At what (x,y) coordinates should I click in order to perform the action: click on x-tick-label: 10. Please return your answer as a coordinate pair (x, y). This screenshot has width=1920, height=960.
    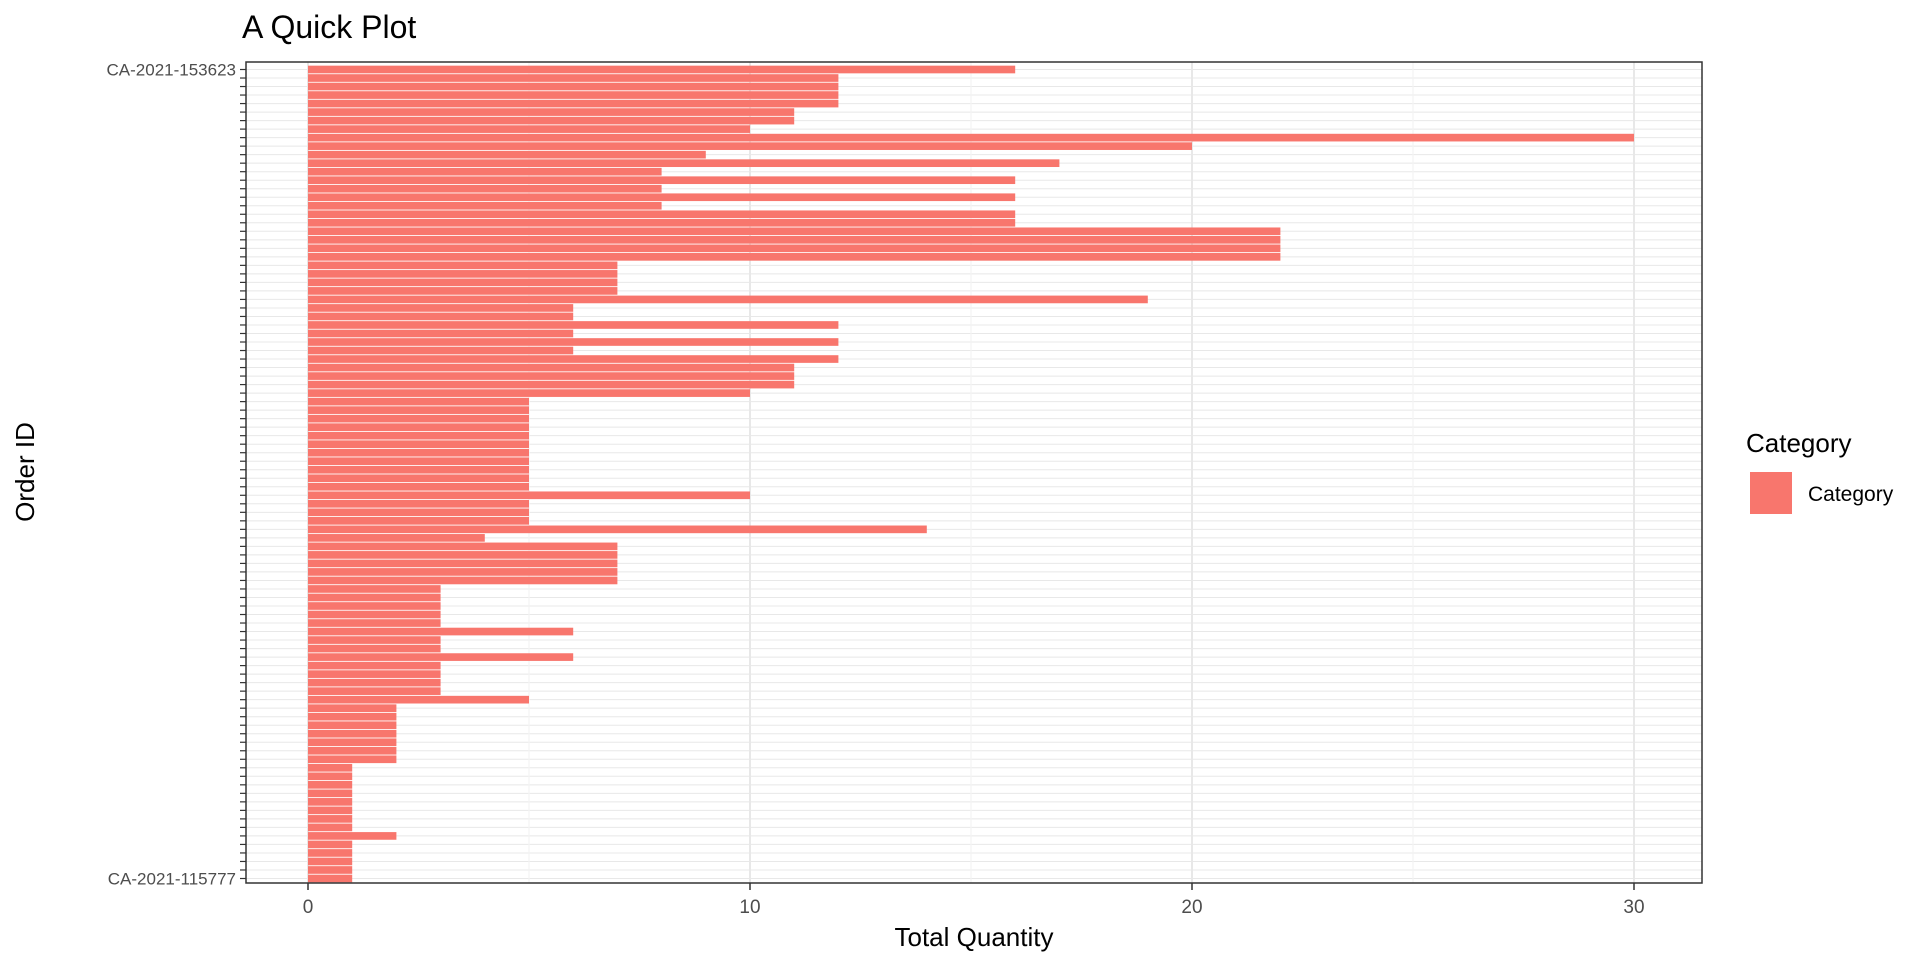
    Looking at the image, I should click on (749, 907).